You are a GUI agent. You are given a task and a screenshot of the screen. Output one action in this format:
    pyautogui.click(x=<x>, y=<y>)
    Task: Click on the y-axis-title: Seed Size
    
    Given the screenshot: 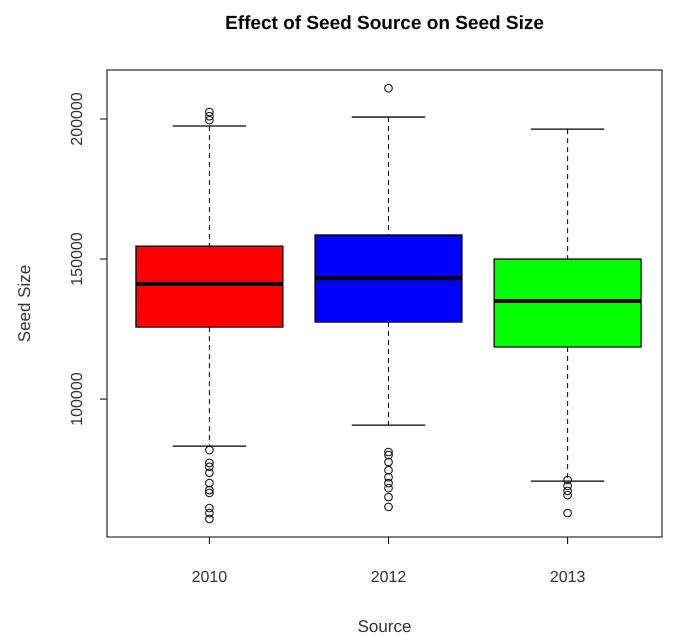 What is the action you would take?
    pyautogui.click(x=24, y=303)
    